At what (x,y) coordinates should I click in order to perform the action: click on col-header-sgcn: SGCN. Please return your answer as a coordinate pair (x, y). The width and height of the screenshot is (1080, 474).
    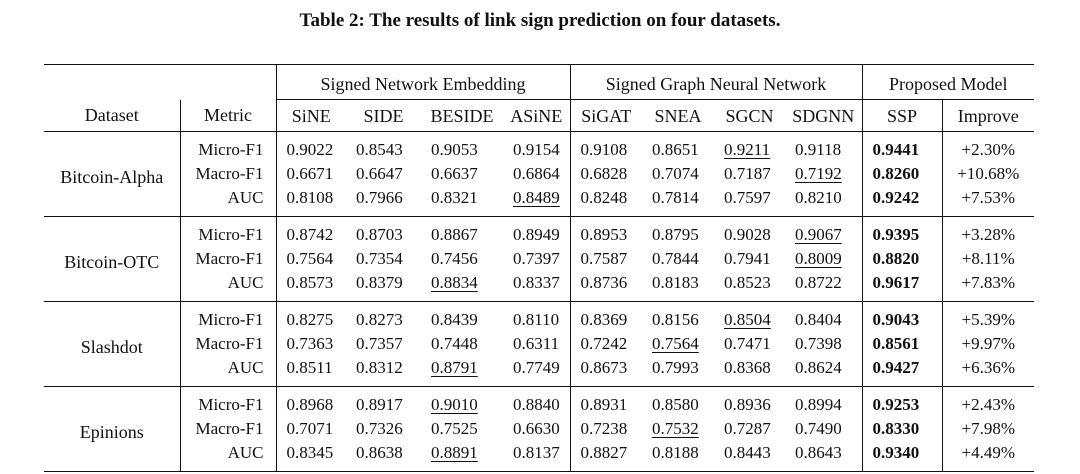
    Looking at the image, I should click on (749, 115).